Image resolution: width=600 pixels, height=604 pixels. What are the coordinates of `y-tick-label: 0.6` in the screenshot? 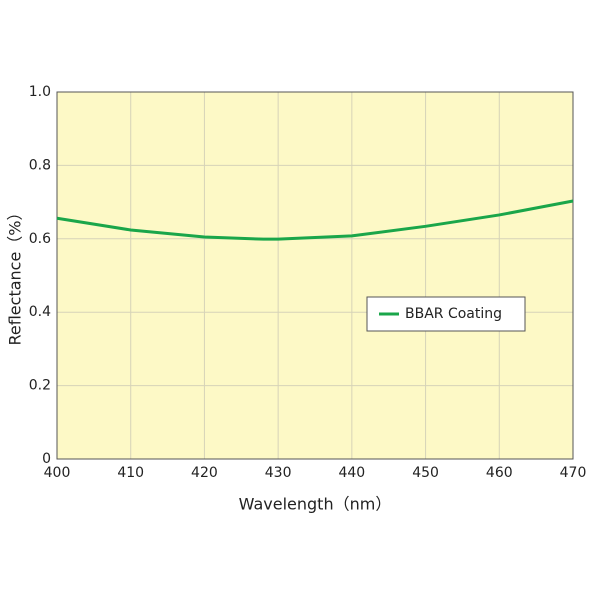 It's located at (40, 239).